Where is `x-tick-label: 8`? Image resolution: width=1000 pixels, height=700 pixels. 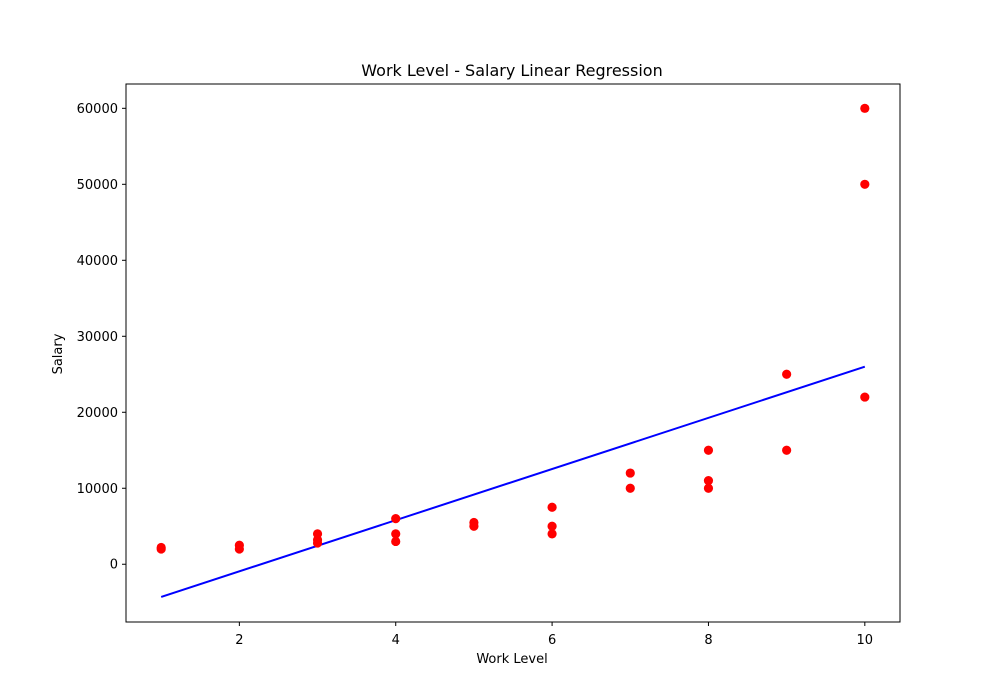
x-tick-label: 8 is located at coordinates (708, 640).